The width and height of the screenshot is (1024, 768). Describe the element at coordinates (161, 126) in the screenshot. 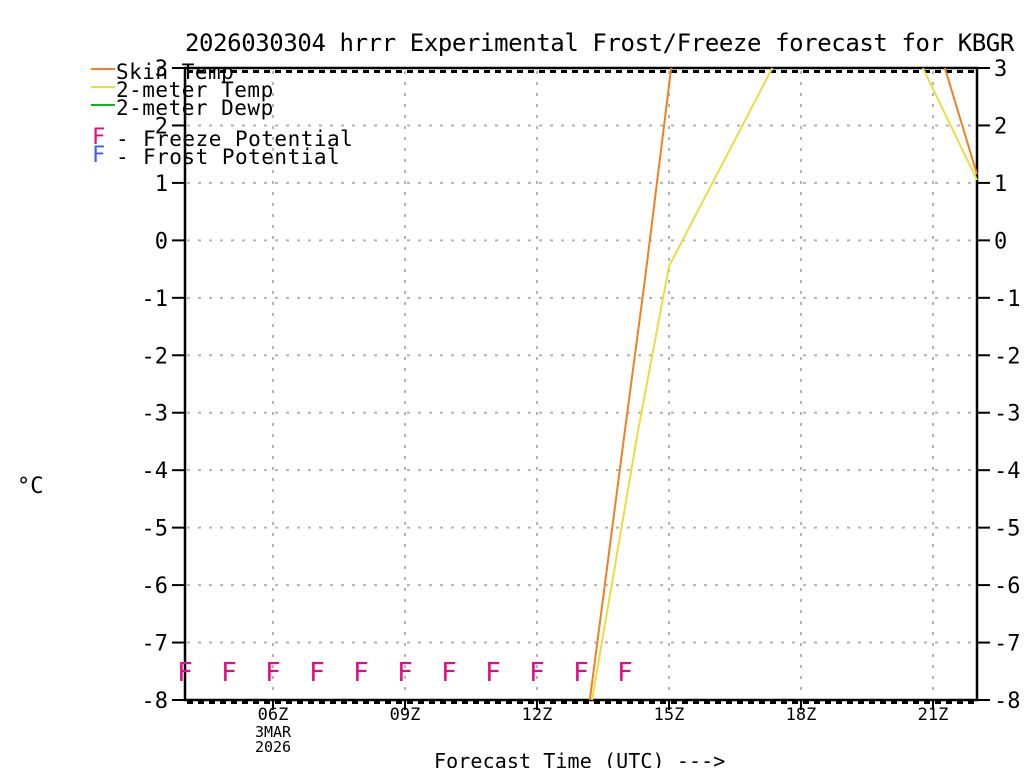

I see `y-tick-label-left: 2` at that location.